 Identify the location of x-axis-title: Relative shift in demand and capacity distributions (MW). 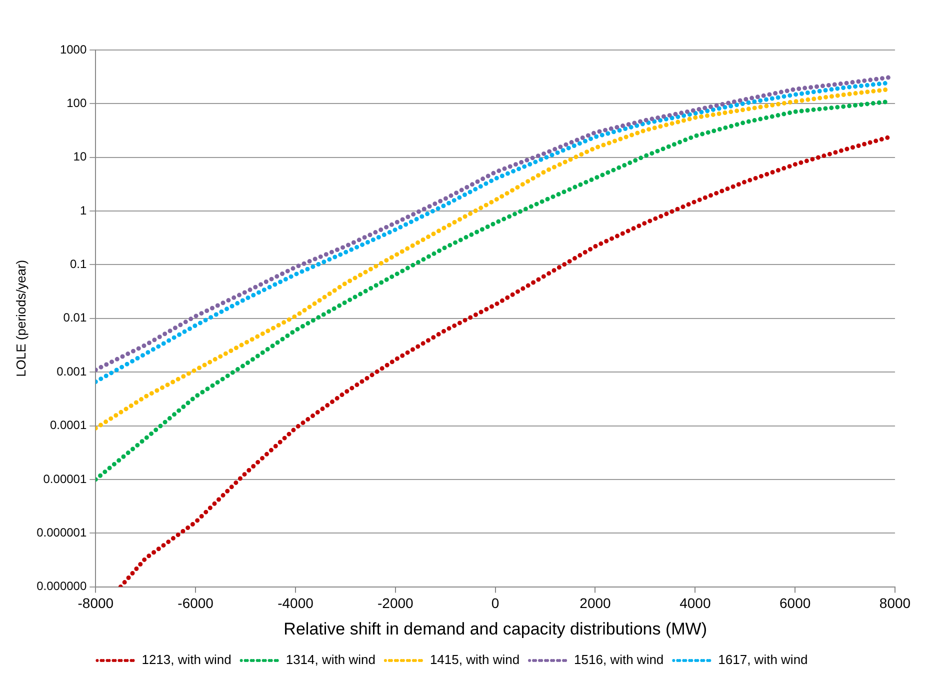
(495, 628).